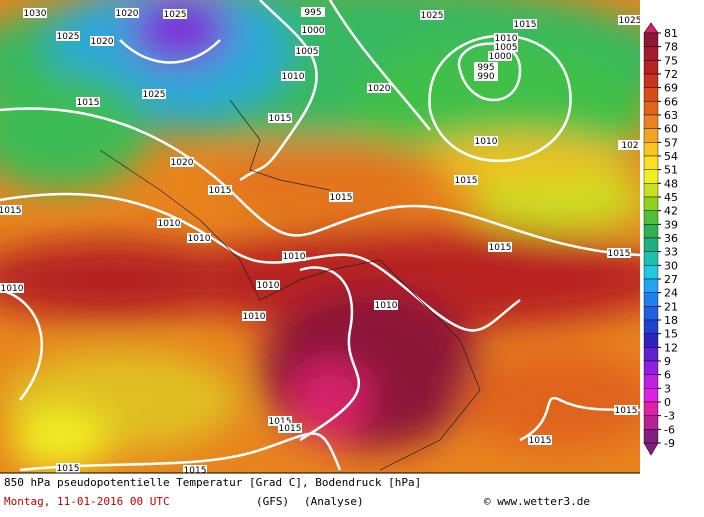 The image size is (704, 517). Describe the element at coordinates (485, 77) in the screenshot. I see `isobar-label: 990` at that location.